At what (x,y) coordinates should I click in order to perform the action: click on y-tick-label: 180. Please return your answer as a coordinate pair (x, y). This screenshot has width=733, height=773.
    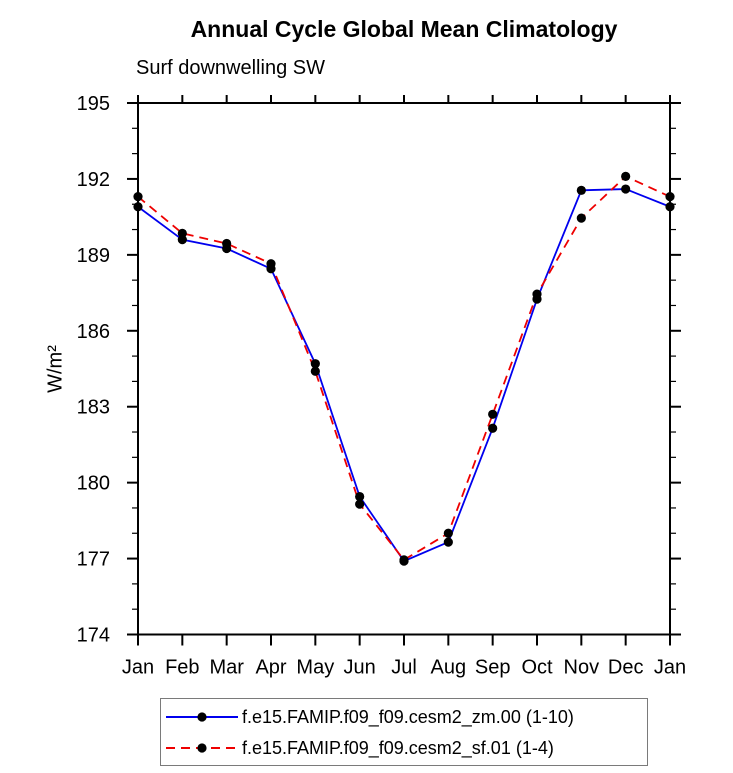
    Looking at the image, I should click on (93, 484).